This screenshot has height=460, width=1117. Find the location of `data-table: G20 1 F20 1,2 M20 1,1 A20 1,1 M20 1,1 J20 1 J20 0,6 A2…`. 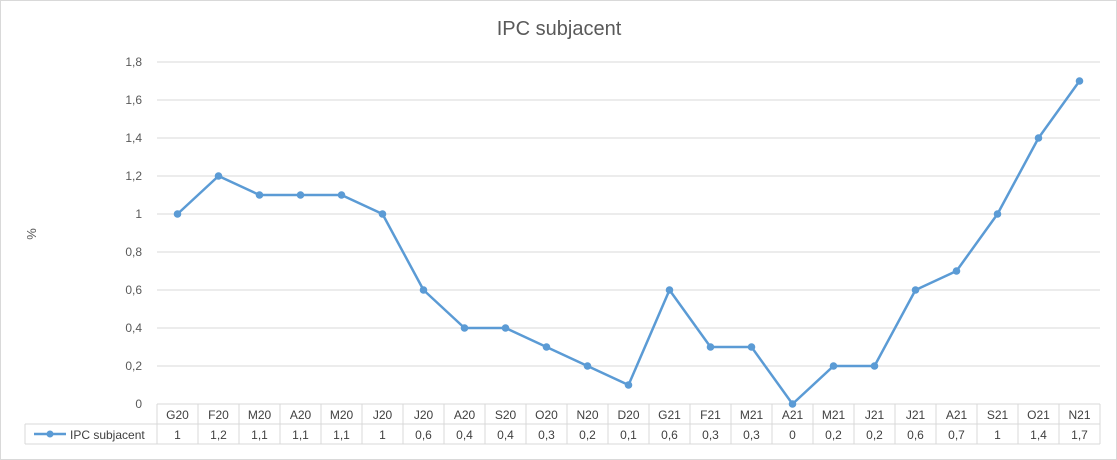

data-table: G20 1 F20 1,2 M20 1,1 A20 1,1 M20 1,1 J20 1 J20 0,6 A2… is located at coordinates (562, 424).